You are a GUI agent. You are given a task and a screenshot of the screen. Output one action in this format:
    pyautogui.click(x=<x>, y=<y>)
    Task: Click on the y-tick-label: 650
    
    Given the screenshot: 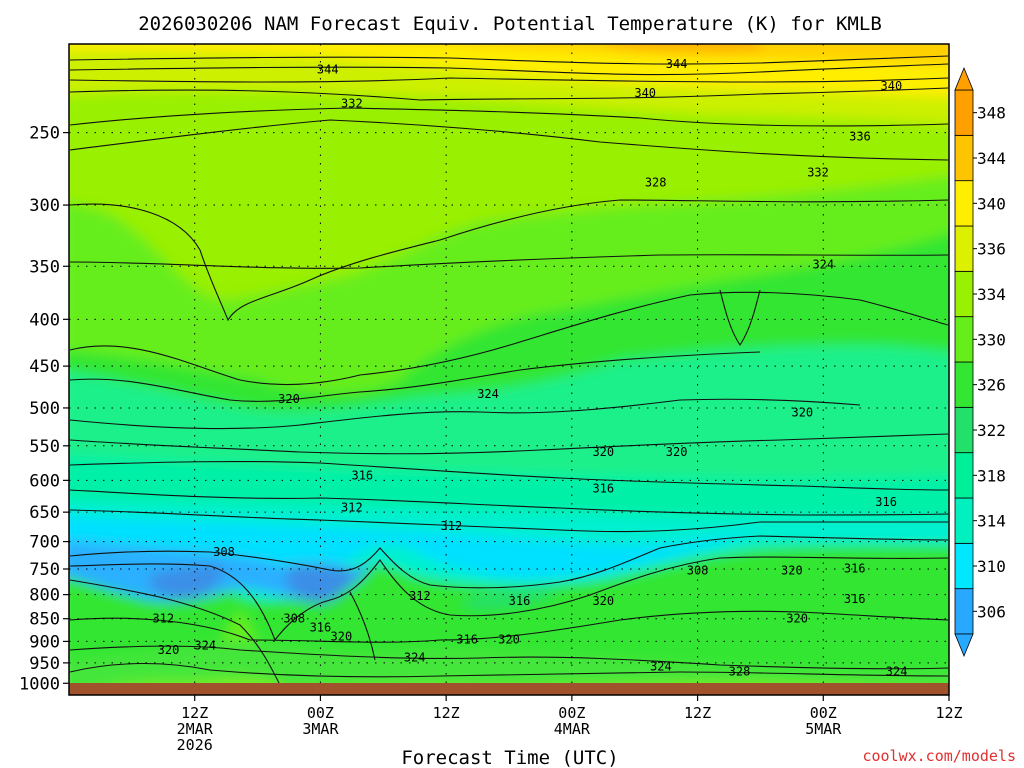 What is the action you would take?
    pyautogui.click(x=44, y=513)
    